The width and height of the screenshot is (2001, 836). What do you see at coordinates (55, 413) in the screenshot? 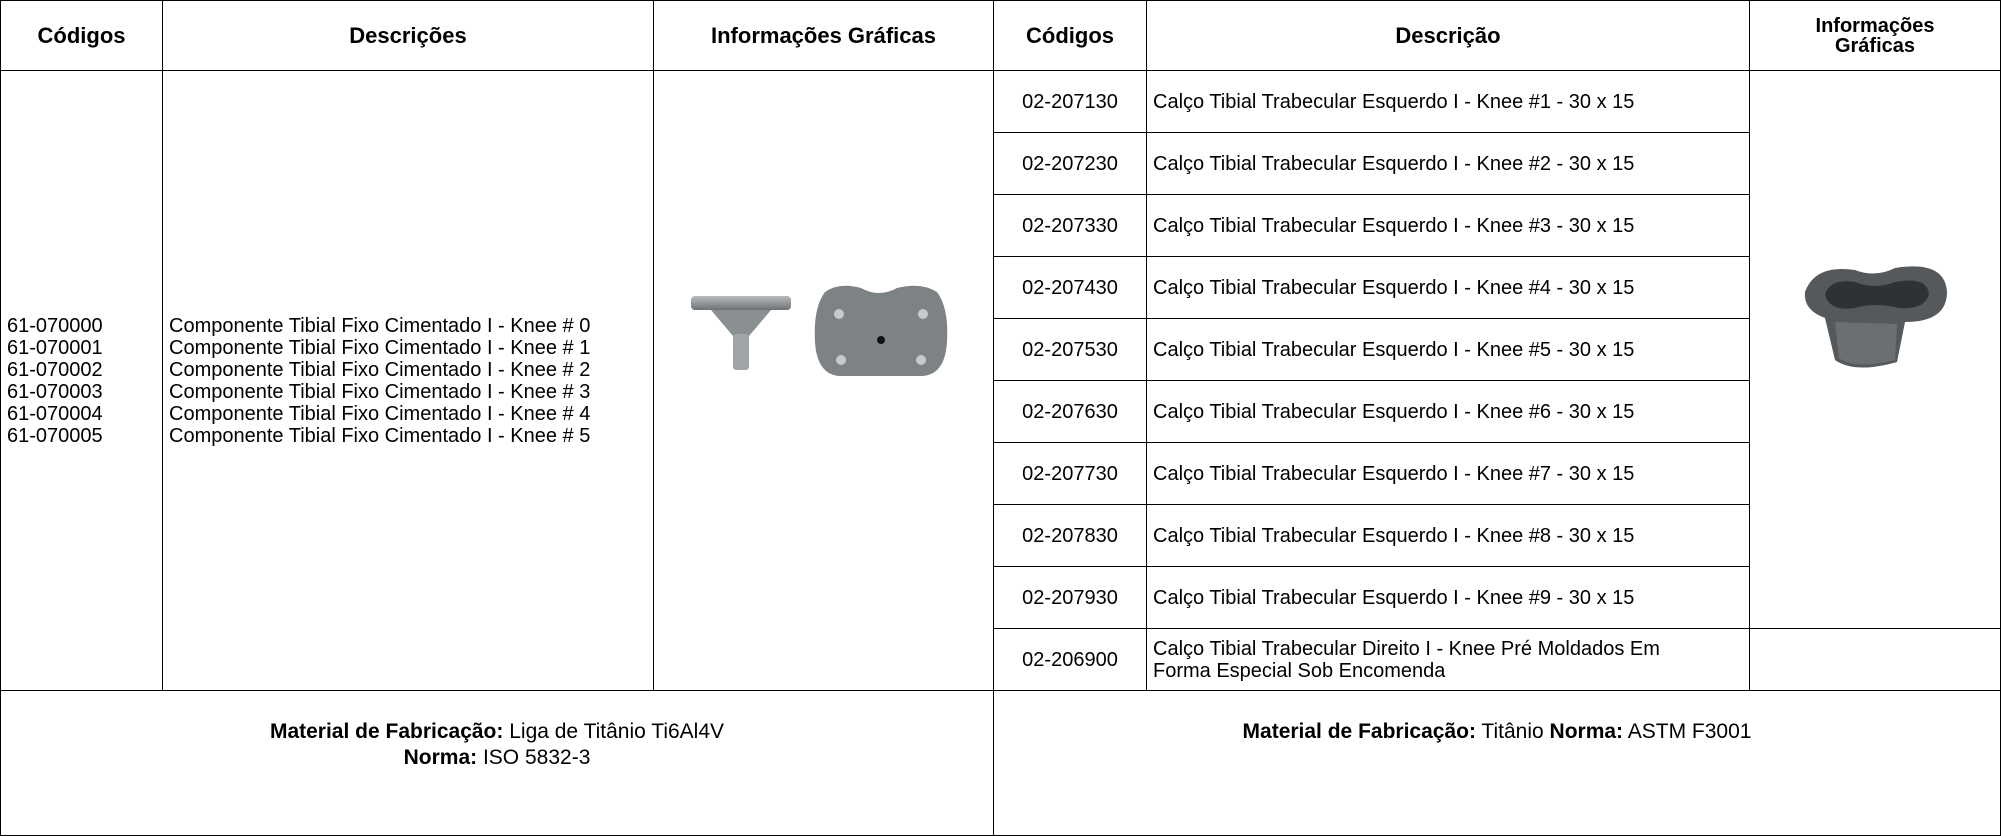
I see `code: 61-070004` at bounding box center [55, 413].